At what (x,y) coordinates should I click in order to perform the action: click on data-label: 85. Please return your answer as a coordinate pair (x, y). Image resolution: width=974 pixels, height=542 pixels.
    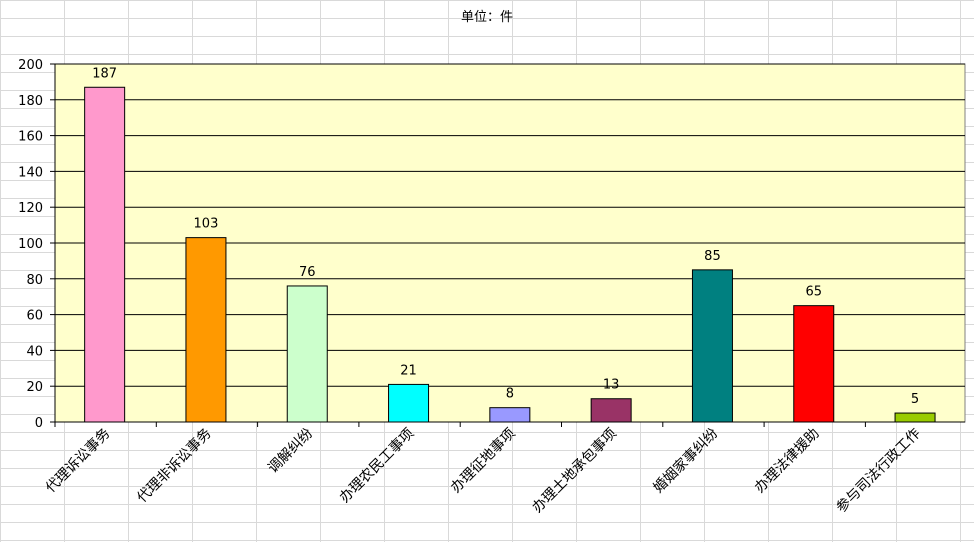
    Looking at the image, I should click on (712, 256).